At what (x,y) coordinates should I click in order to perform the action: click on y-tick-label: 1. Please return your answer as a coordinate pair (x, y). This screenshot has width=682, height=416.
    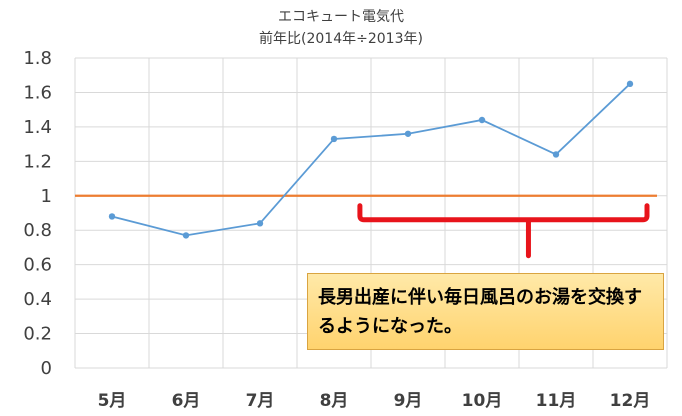
    Looking at the image, I should click on (46, 196).